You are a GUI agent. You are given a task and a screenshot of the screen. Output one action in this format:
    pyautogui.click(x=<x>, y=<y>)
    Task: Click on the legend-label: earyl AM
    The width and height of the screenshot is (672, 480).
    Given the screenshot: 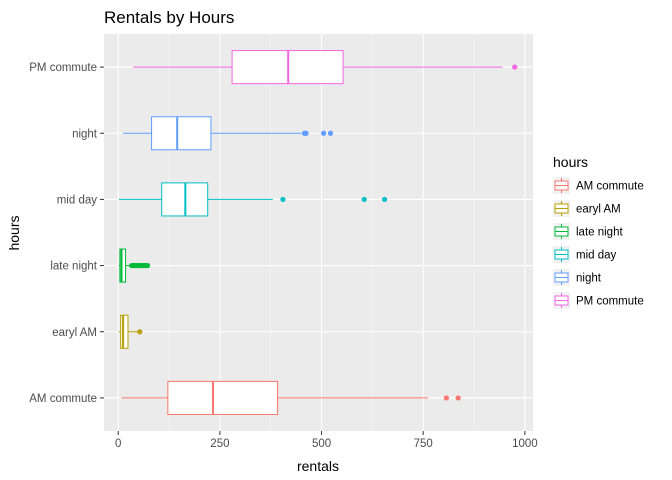 What is the action you would take?
    pyautogui.click(x=598, y=210)
    